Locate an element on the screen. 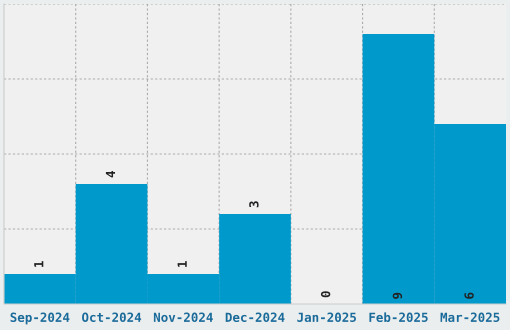  x-tick-label: Mar-2025 is located at coordinates (470, 317).